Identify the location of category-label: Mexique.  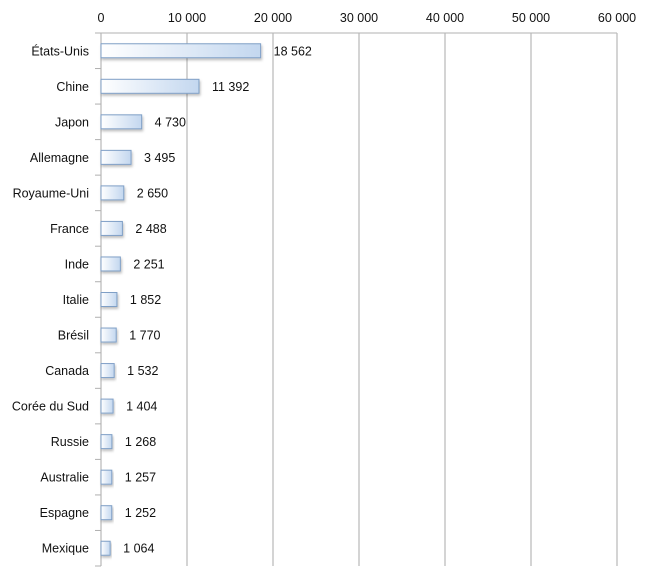
(65, 549).